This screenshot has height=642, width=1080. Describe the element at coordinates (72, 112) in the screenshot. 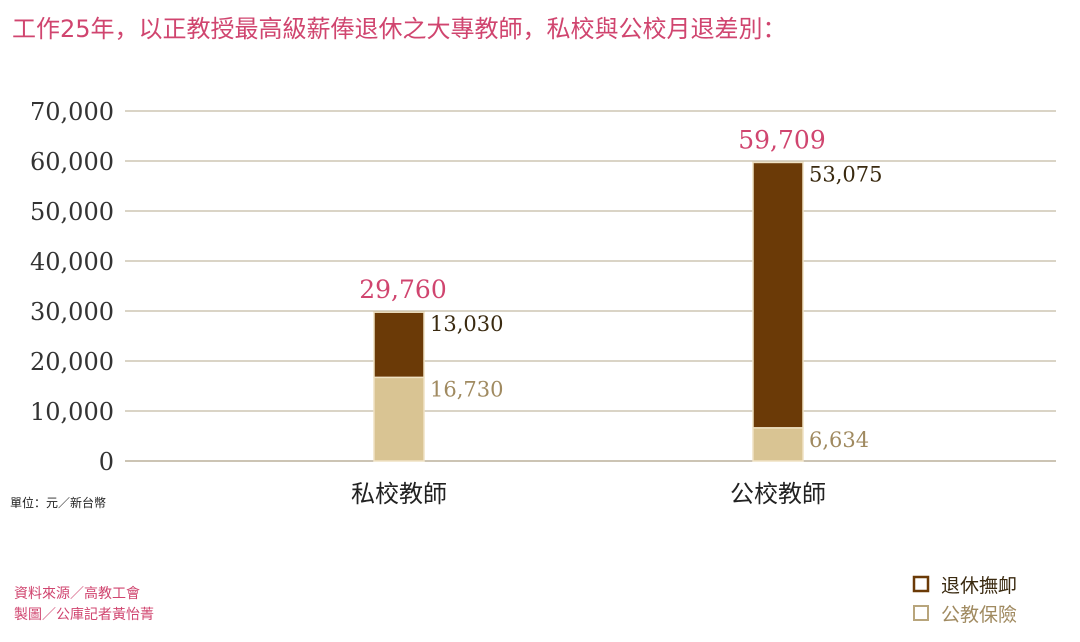

I see `y-tick-label: 70,000` at that location.